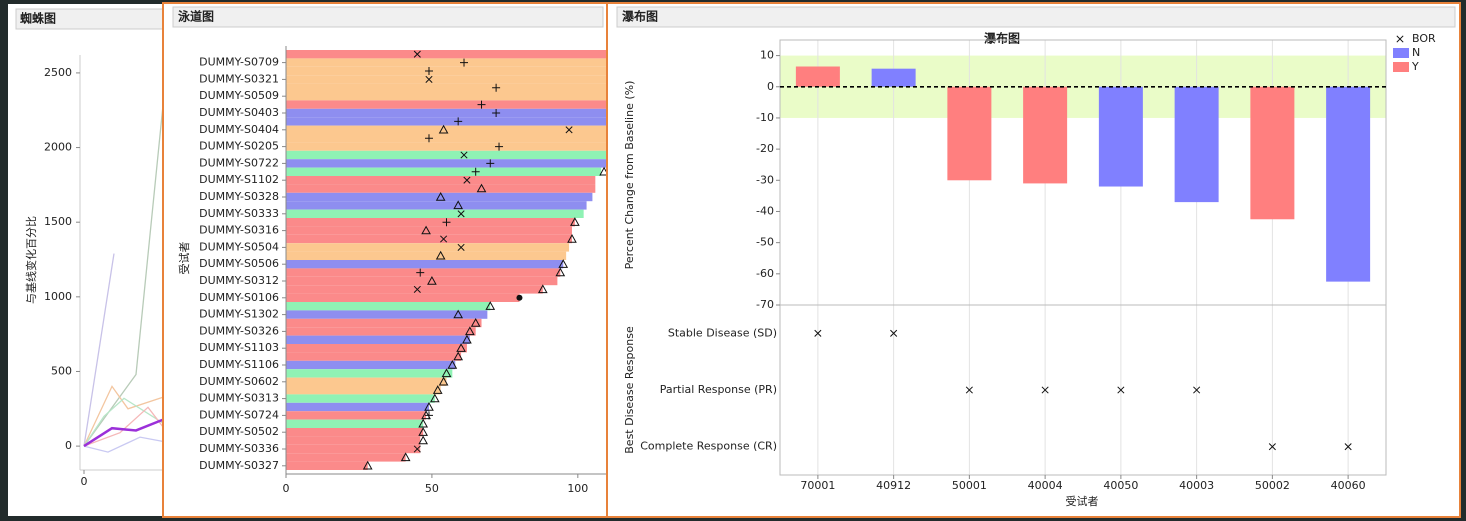  Describe the element at coordinates (58, 147) in the screenshot. I see `y-tick-label: 2000` at that location.